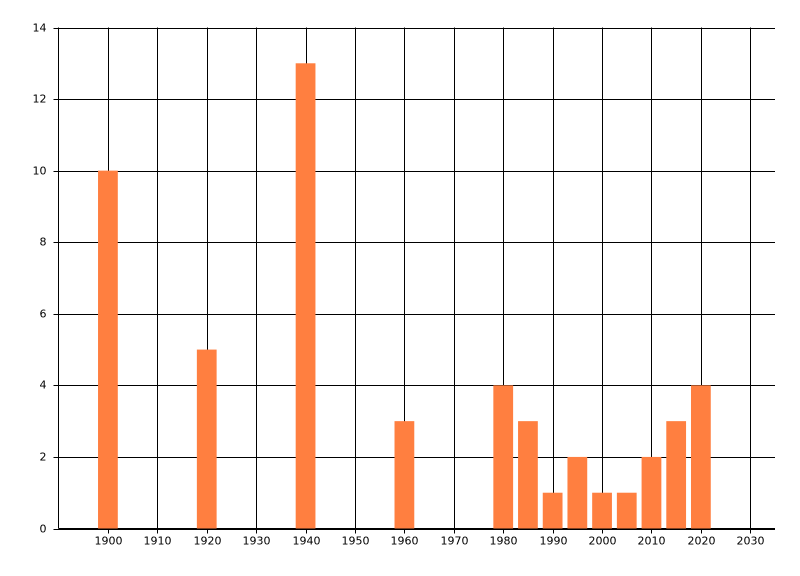 The height and width of the screenshot is (576, 800). I want to click on x-tick-label: 1940, so click(307, 541).